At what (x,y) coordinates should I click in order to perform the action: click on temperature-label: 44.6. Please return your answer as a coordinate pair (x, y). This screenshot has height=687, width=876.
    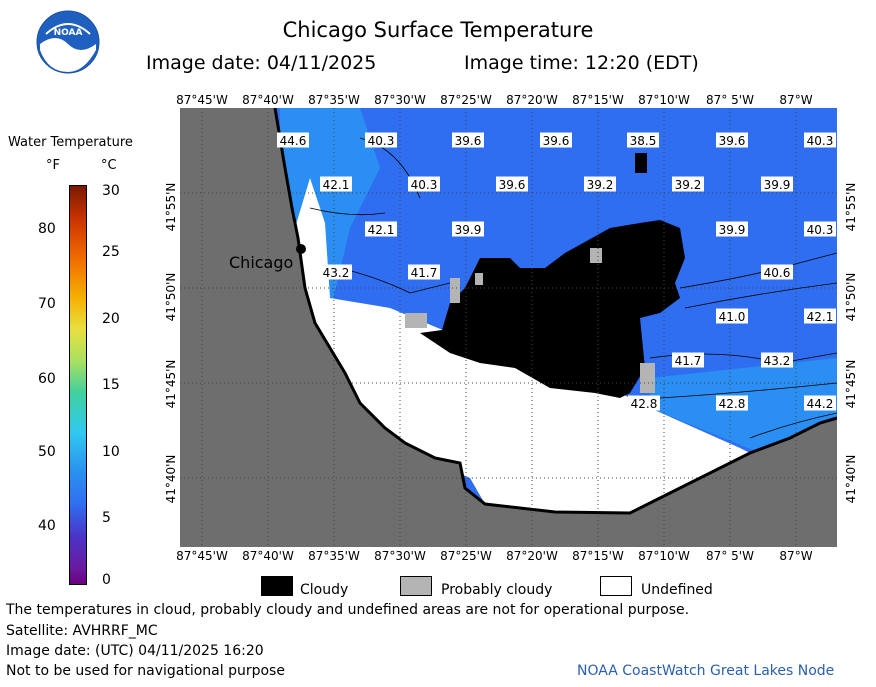
    Looking at the image, I should click on (293, 140).